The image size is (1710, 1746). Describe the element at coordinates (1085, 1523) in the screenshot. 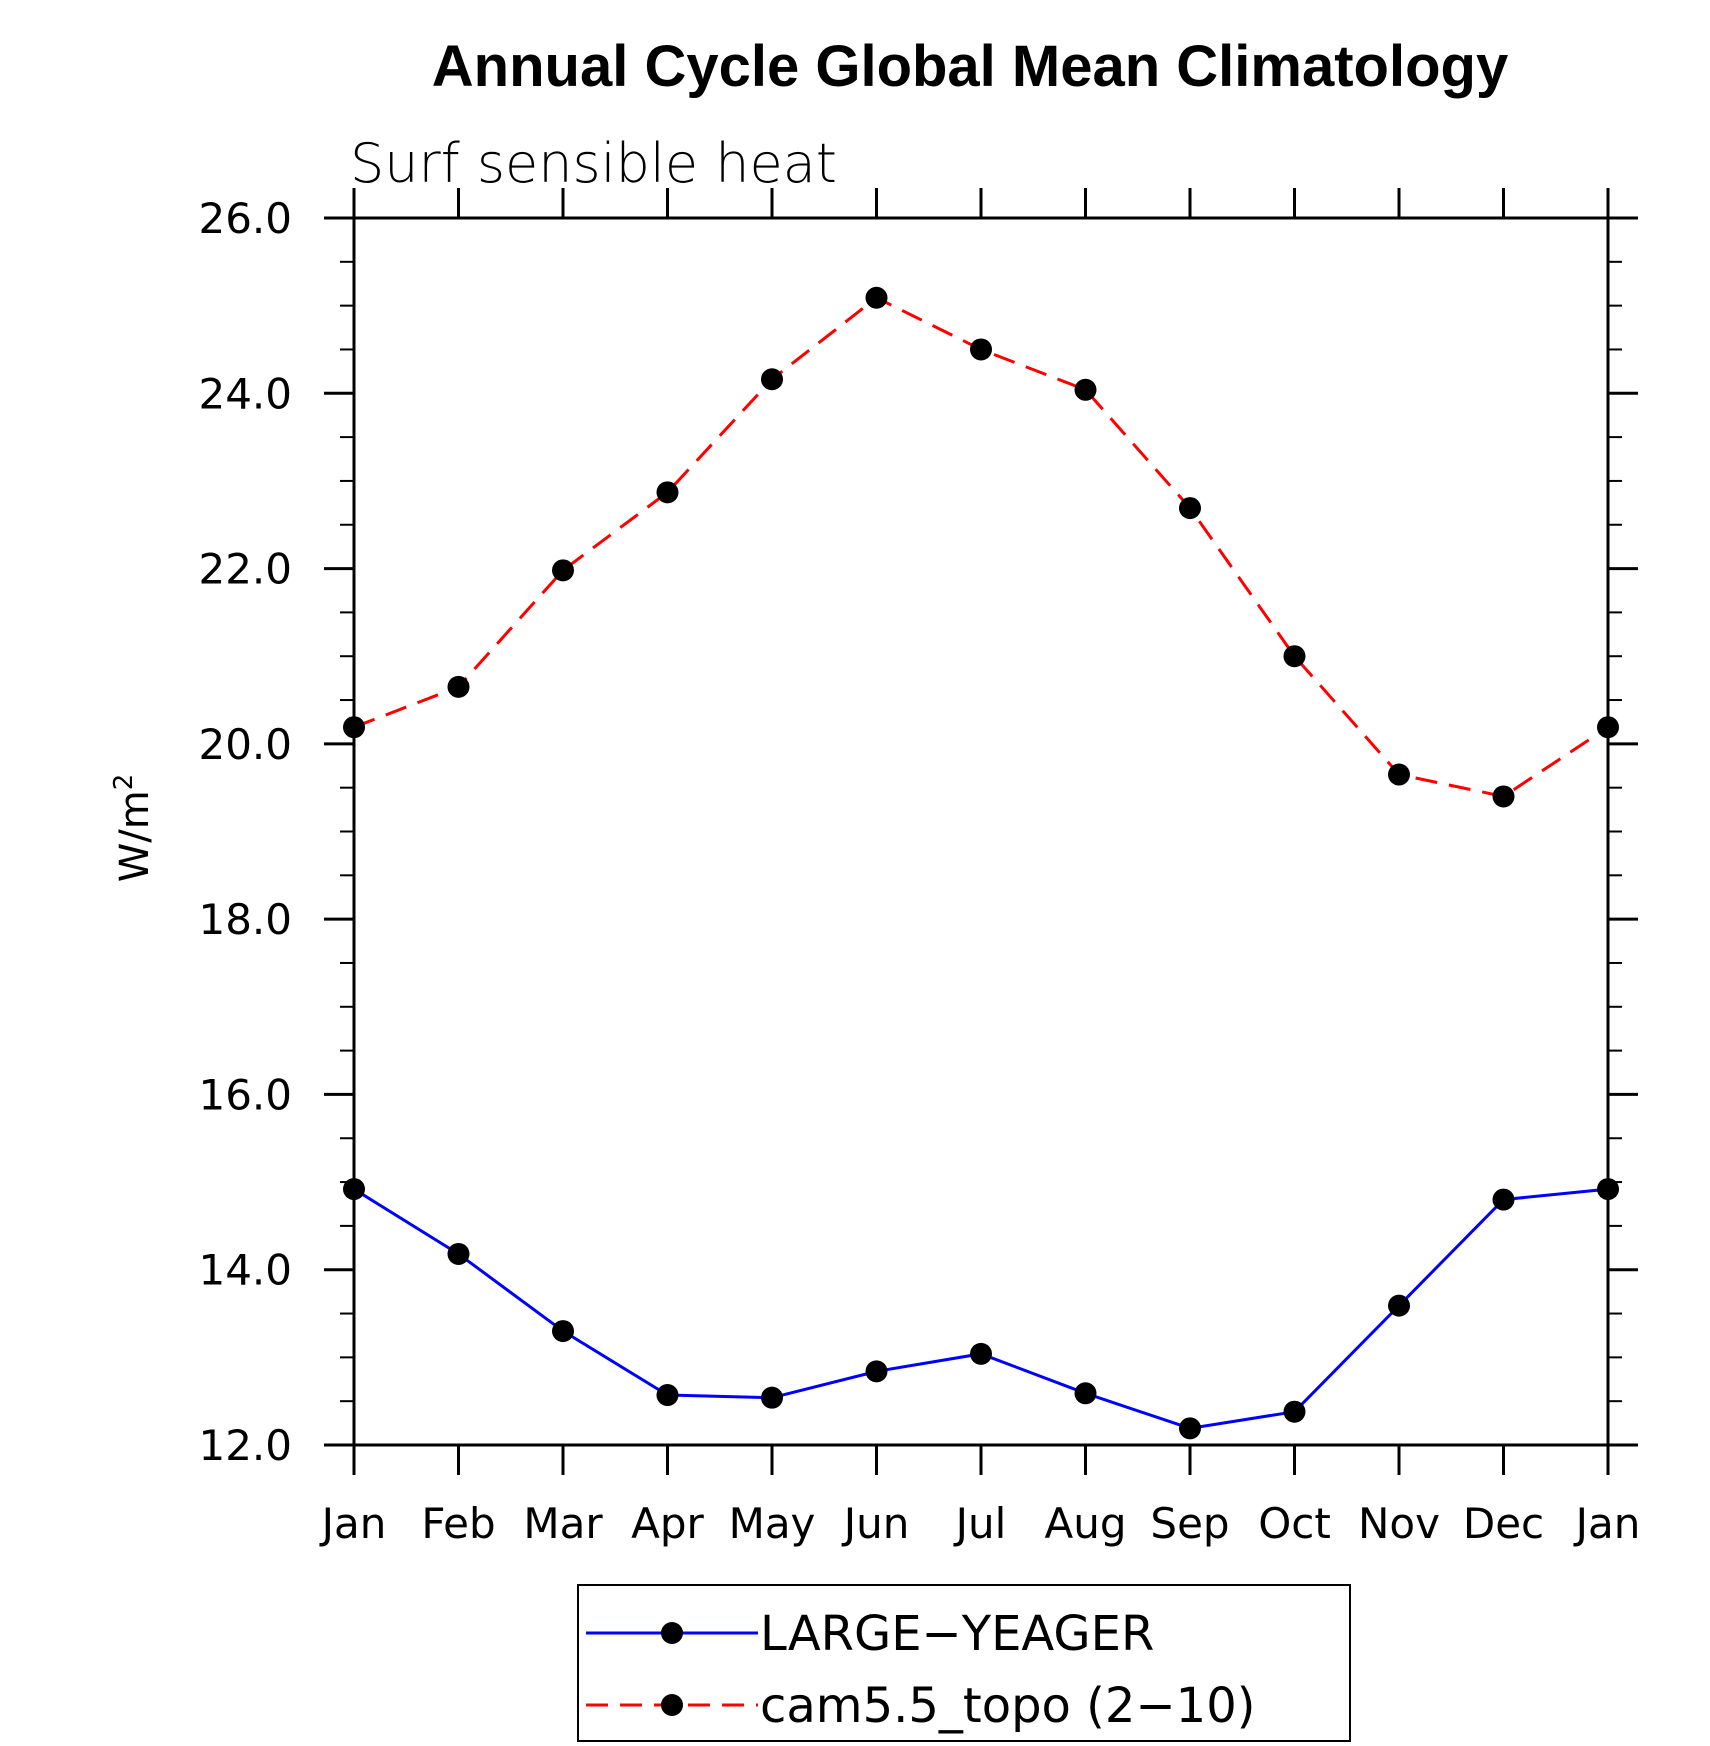

I see `x-tick-label: Aug` at that location.